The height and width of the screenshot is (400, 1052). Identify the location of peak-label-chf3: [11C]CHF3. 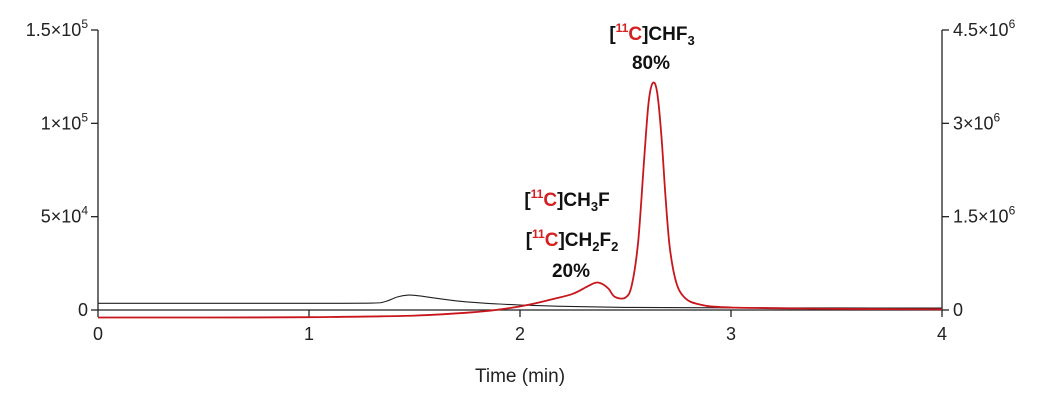
(651, 34).